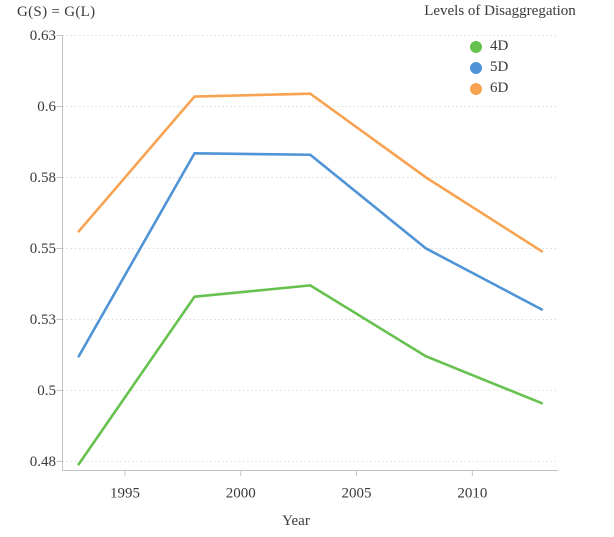 The image size is (614, 537). I want to click on legend-item-label: 5D, so click(499, 67).